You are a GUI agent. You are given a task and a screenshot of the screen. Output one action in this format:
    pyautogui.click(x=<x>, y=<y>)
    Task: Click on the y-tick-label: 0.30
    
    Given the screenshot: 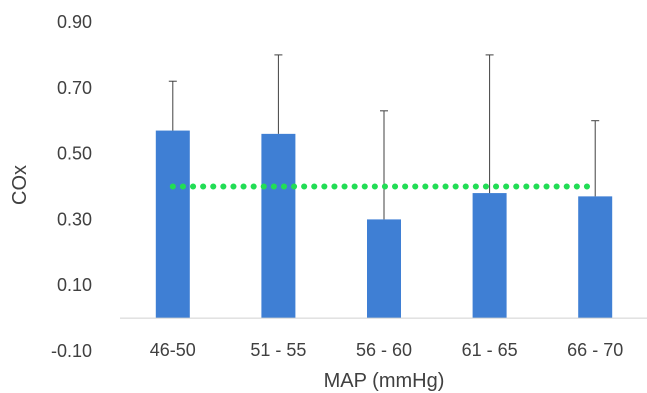 What is the action you would take?
    pyautogui.click(x=74, y=219)
    